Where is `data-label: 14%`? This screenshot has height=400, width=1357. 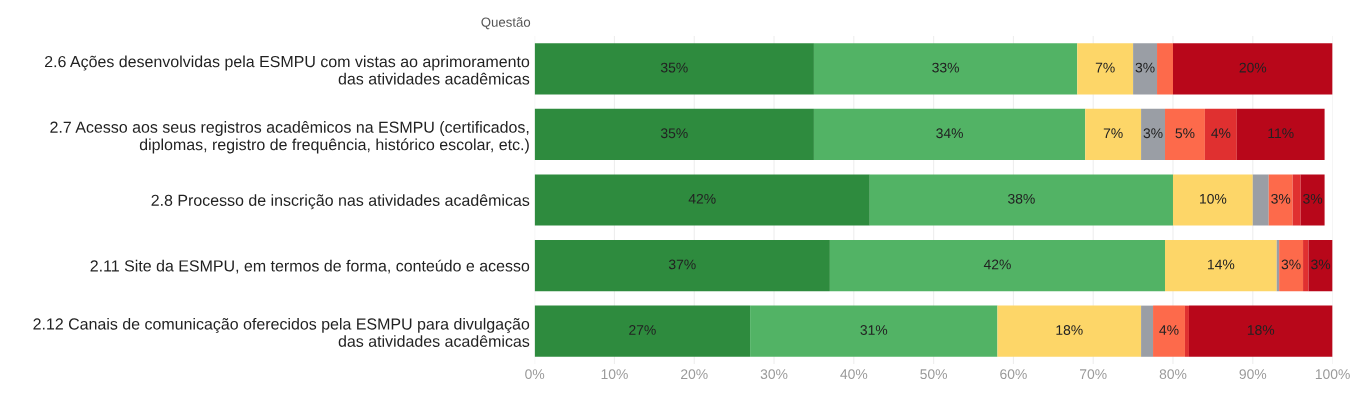
data-label: 14% is located at coordinates (1221, 264).